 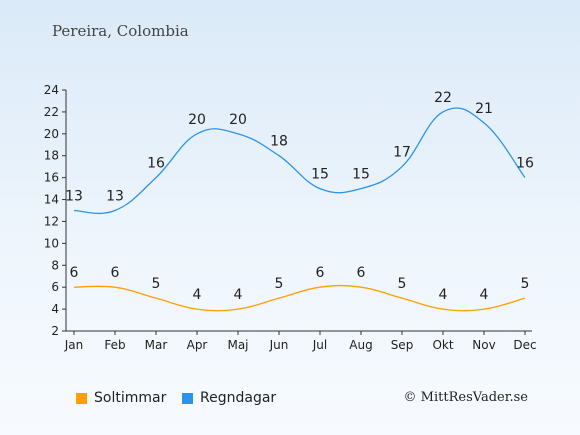 I want to click on x-tick-label: Aug, so click(x=360, y=345).